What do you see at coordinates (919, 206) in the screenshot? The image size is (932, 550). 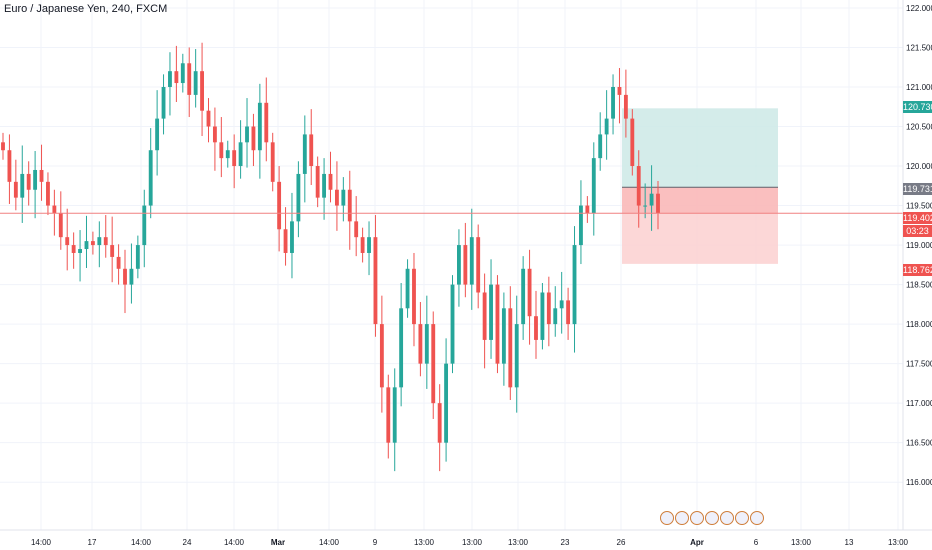 I see `y-tick-label: 119.500` at bounding box center [919, 206].